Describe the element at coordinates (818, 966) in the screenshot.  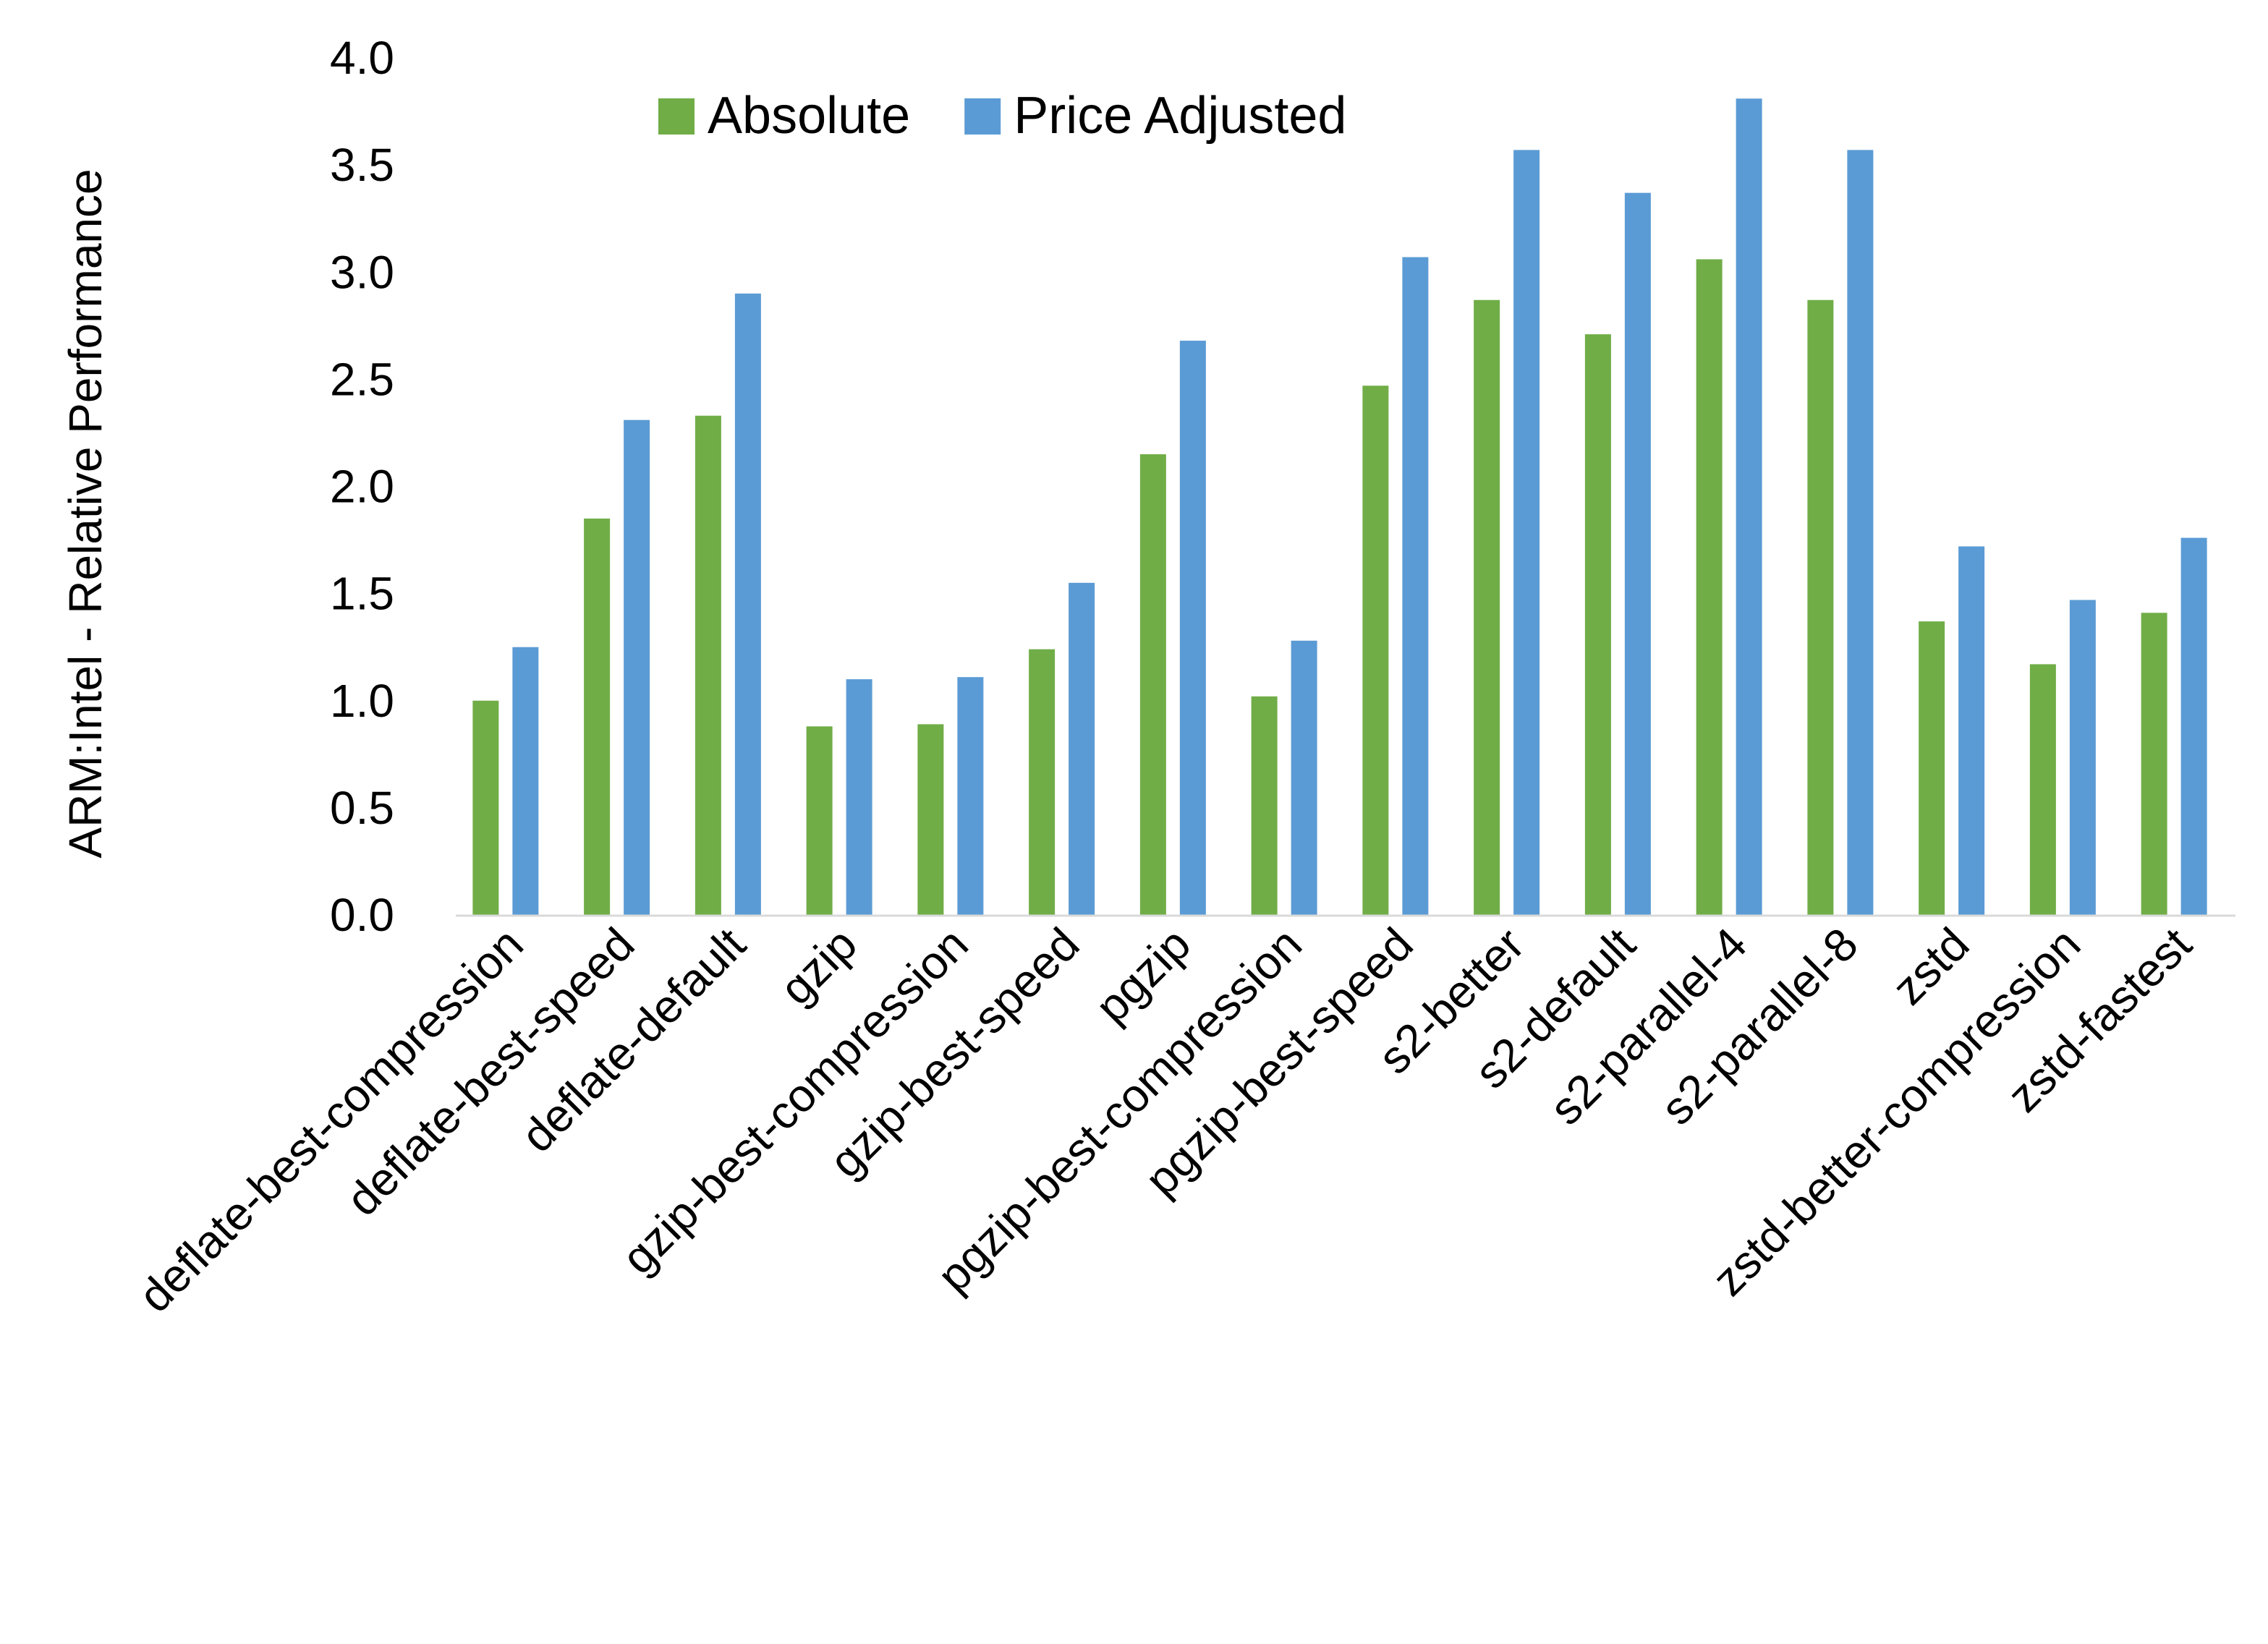
I see `x-tick-label: gzip` at that location.